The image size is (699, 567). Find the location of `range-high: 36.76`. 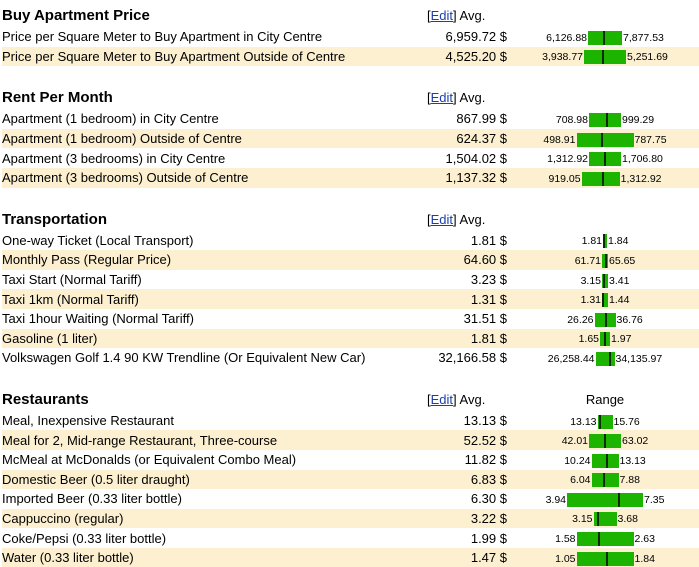

range-high: 36.76 is located at coordinates (629, 319).